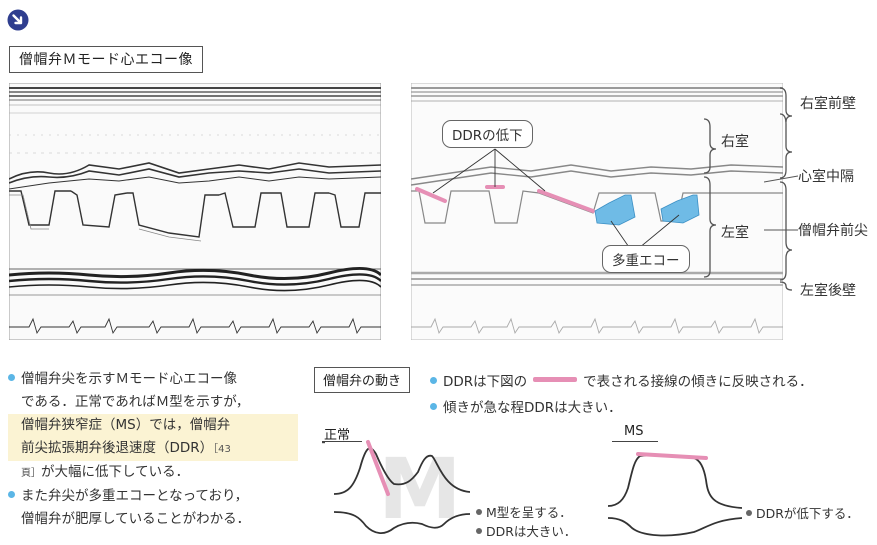 The height and width of the screenshot is (545, 877). What do you see at coordinates (526, 406) in the screenshot?
I see `motion-bullet-2: 傾きが急な程DDRは大きい．` at bounding box center [526, 406].